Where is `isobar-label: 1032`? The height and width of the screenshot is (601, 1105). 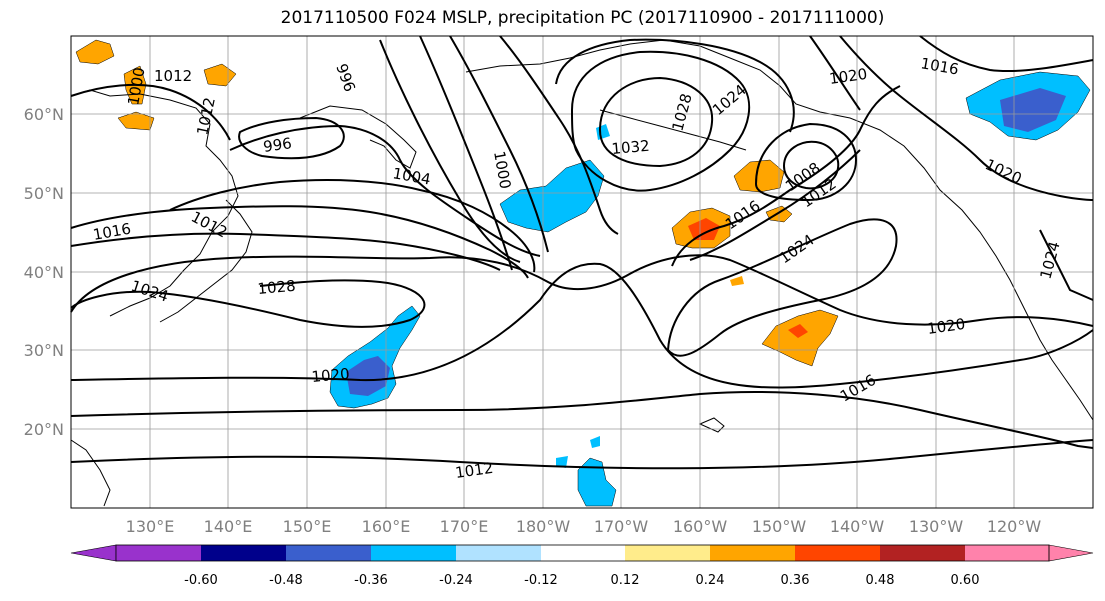
isobar-label: 1032 is located at coordinates (631, 147).